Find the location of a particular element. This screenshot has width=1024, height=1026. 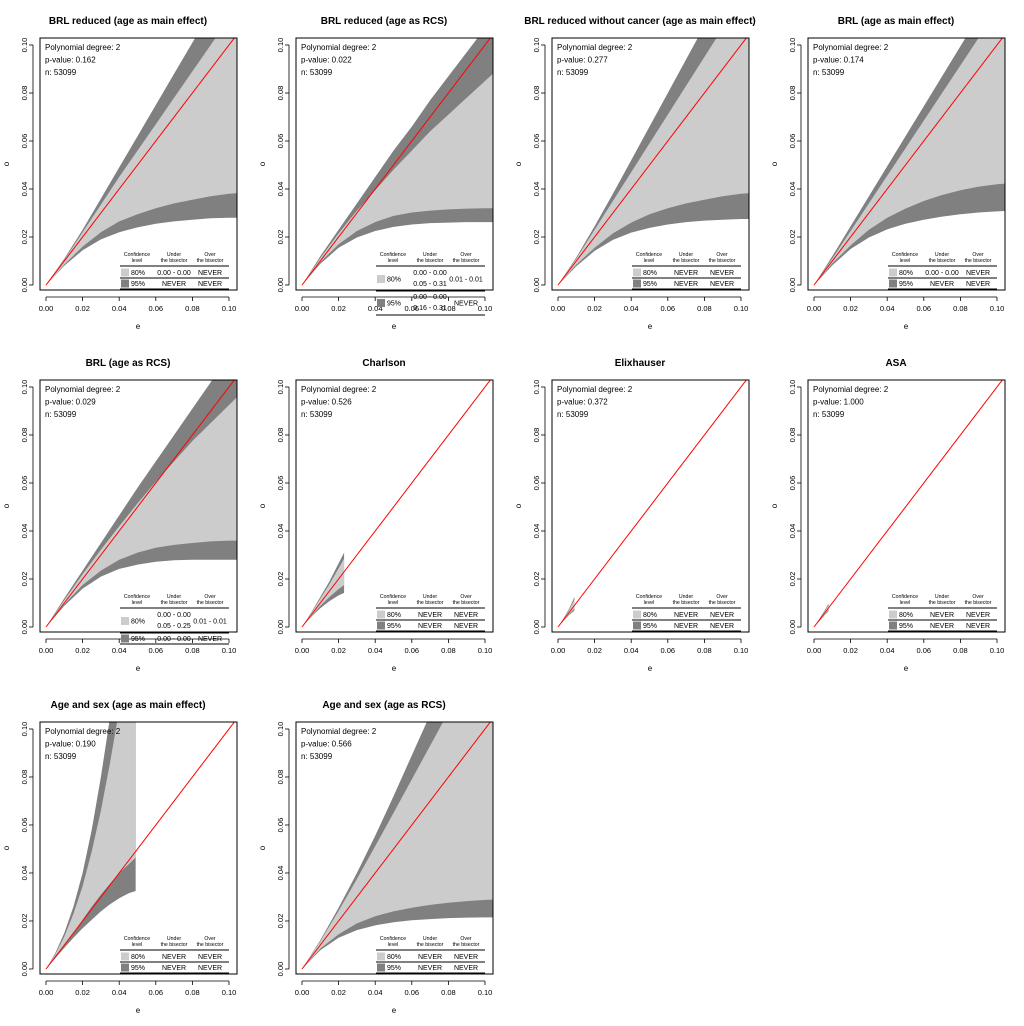

y-tick-label: 0.08 is located at coordinates (280, 435).